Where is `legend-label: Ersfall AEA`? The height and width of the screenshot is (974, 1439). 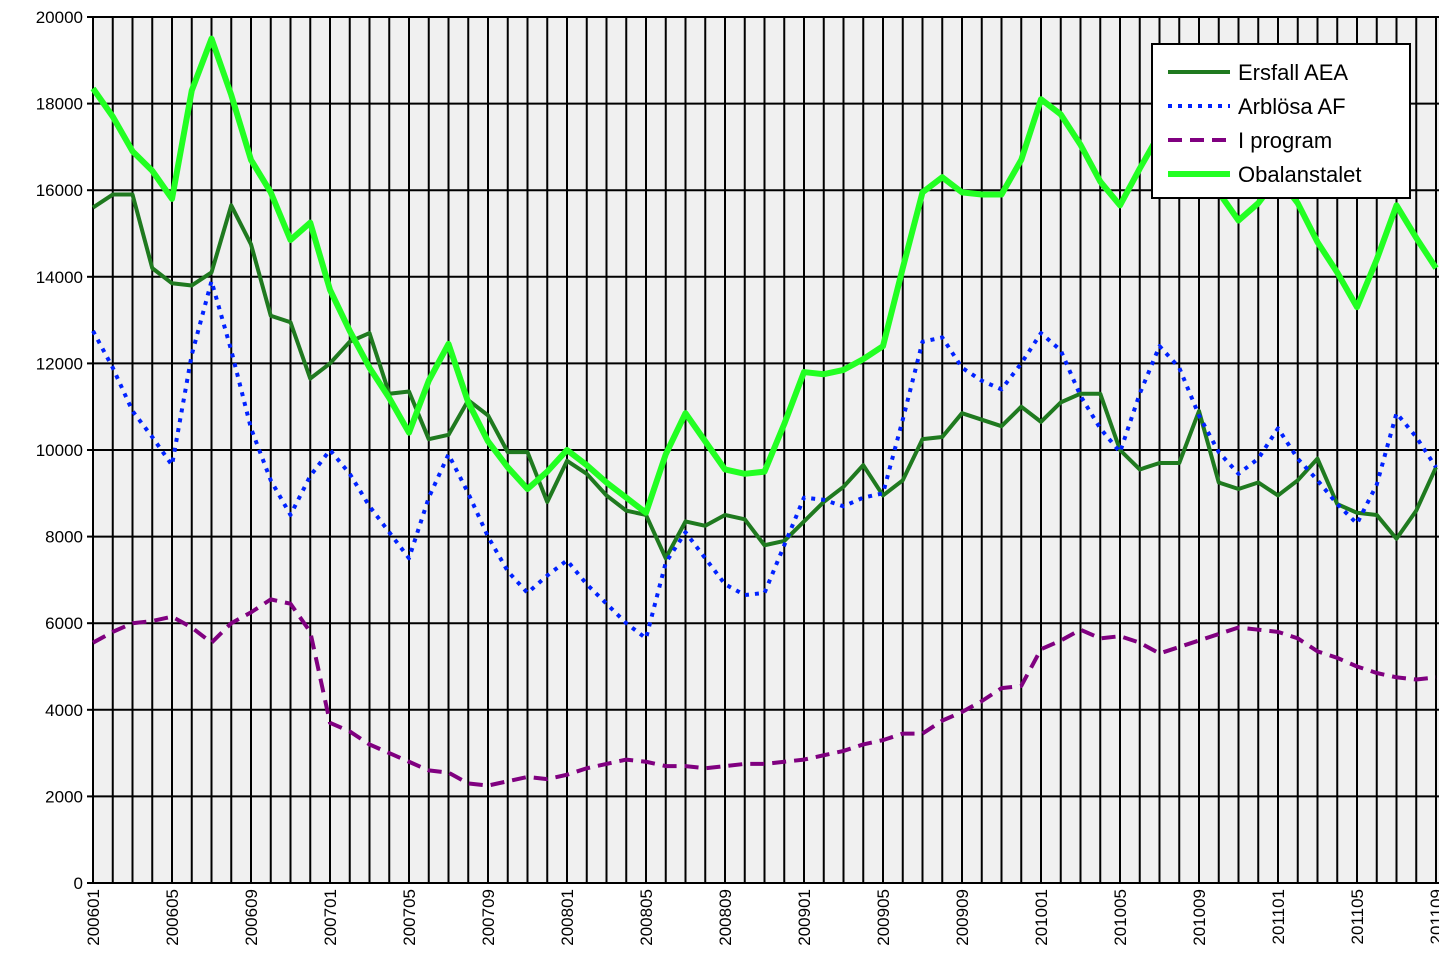 legend-label: Ersfall AEA is located at coordinates (1293, 72).